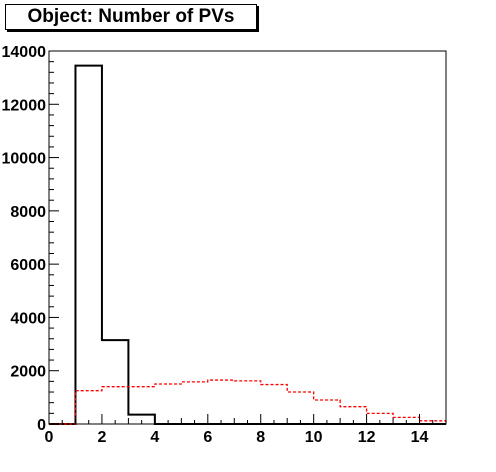 This screenshot has height=472, width=496. I want to click on y-tick-label: 4000, so click(28, 318).